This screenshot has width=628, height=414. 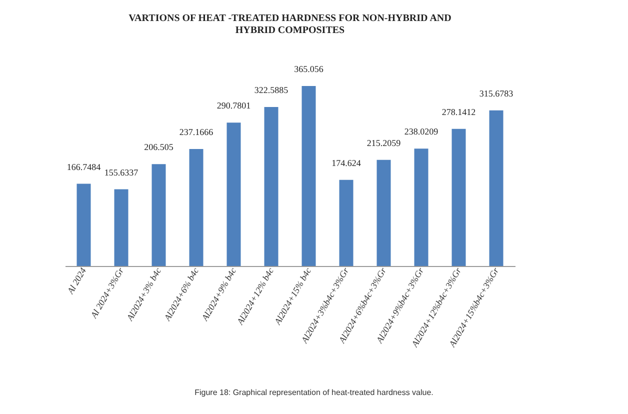 I want to click on data-label: 155.6337, so click(x=121, y=172).